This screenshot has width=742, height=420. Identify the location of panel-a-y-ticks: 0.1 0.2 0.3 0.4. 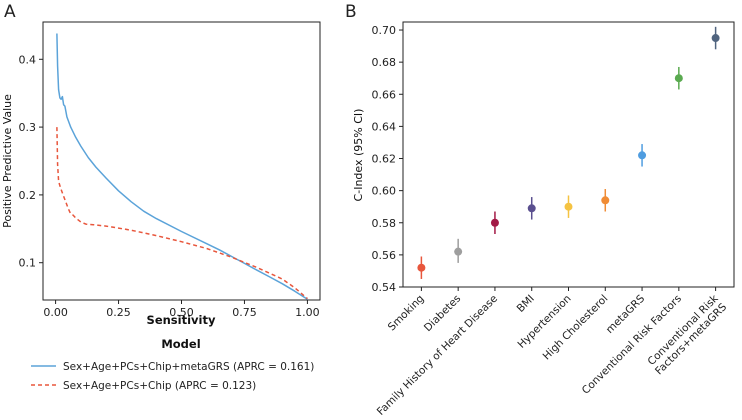
(31, 161).